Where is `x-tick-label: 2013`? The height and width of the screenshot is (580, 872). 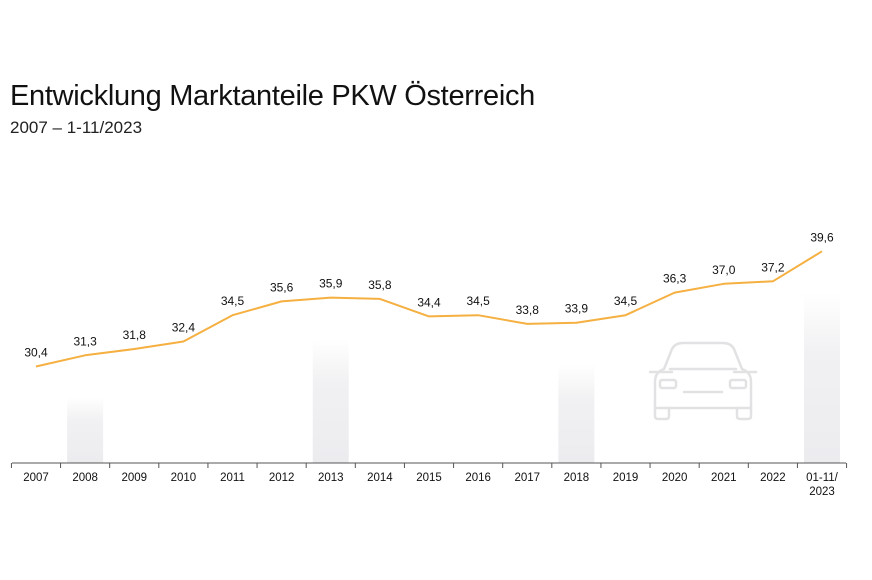 x-tick-label: 2013 is located at coordinates (331, 478).